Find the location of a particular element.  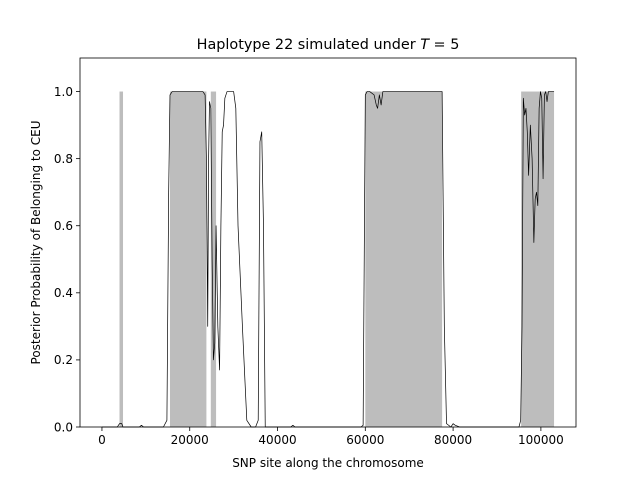

x-tick-label: 20000 is located at coordinates (190, 440).